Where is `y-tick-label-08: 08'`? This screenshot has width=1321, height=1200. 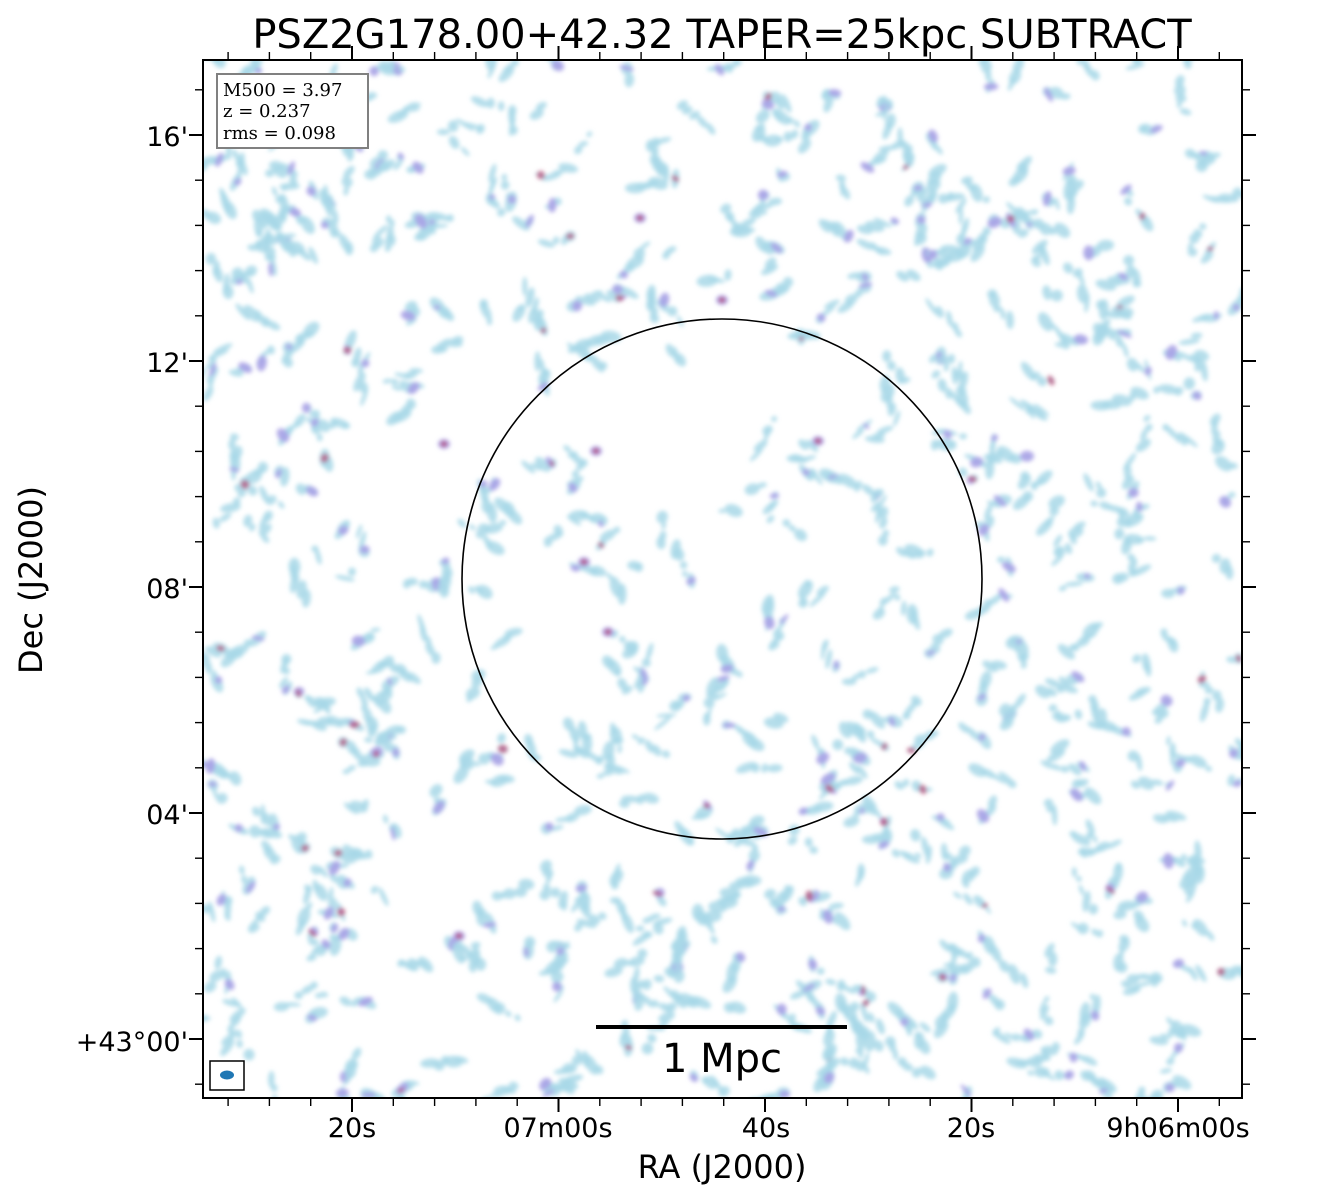 y-tick-label-08: 08' is located at coordinates (167, 589).